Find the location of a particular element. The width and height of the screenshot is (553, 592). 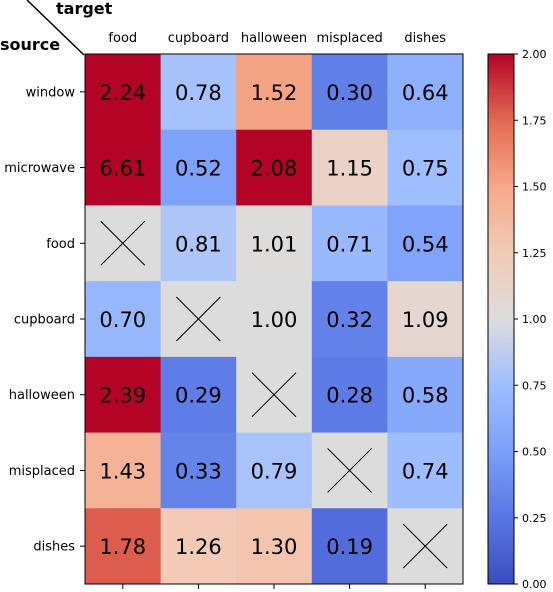

cell-value-label: 0.78 is located at coordinates (198, 93).